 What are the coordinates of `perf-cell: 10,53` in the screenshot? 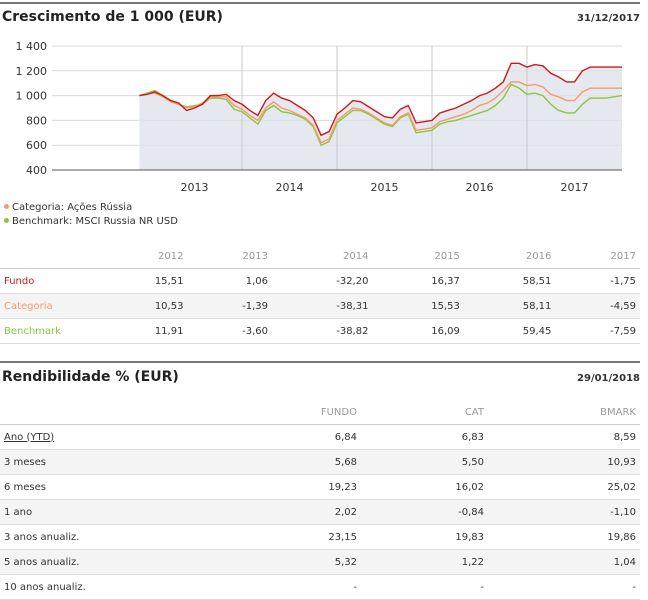 It's located at (142, 306).